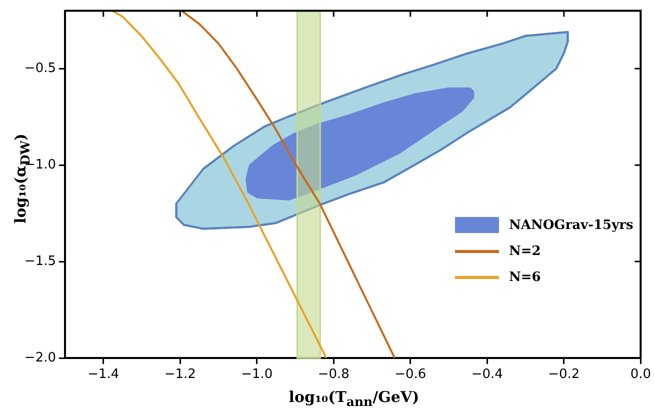  Describe the element at coordinates (641, 374) in the screenshot. I see `x-tick-label: 0.0` at that location.